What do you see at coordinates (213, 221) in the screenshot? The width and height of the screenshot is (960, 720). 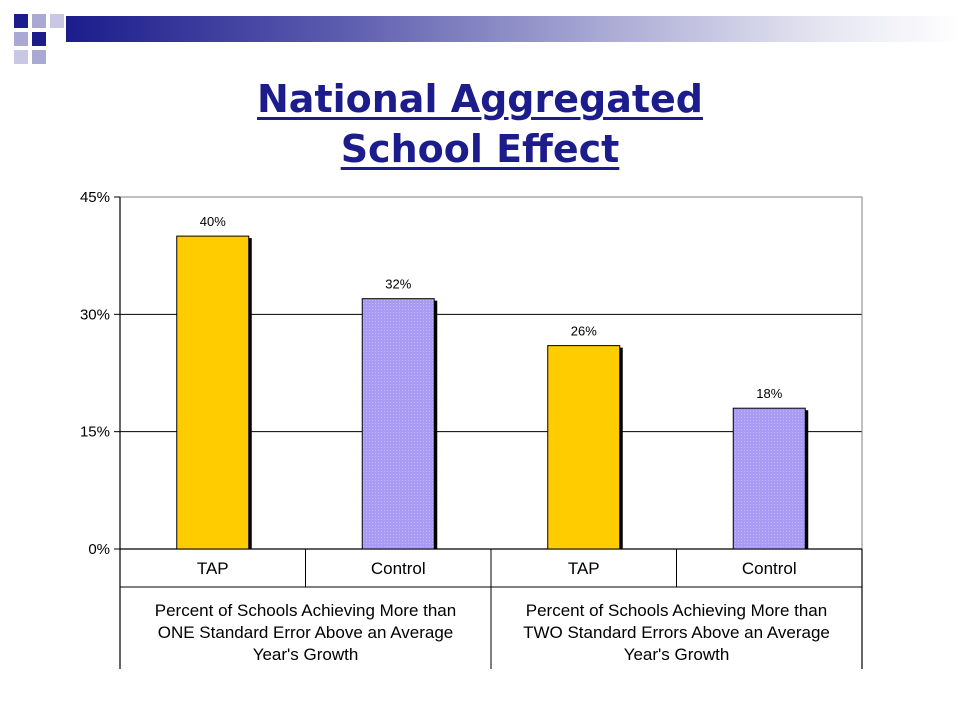 I see `data-label: 40%` at bounding box center [213, 221].